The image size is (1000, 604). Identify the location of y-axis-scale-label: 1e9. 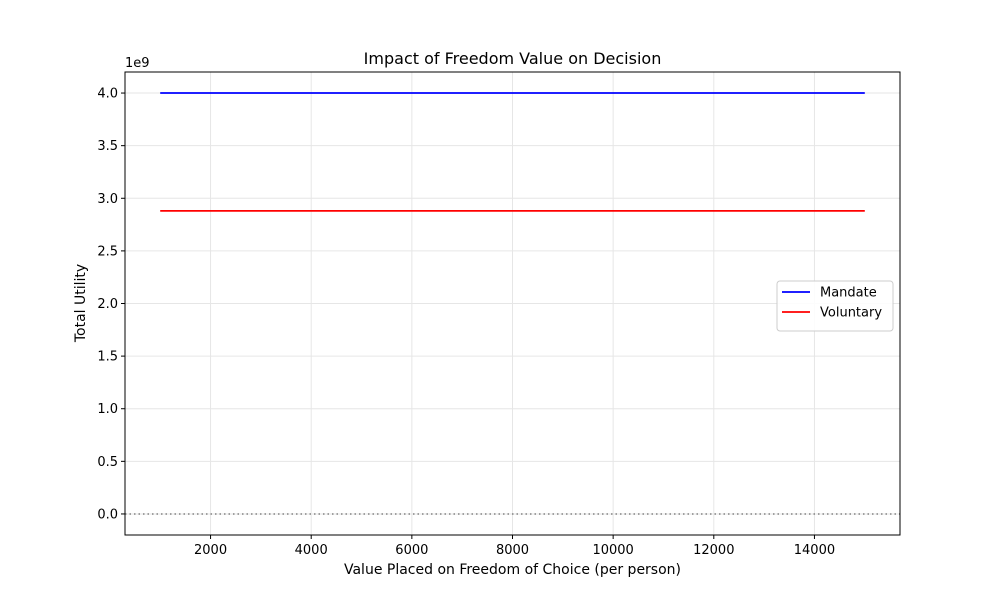
(137, 63).